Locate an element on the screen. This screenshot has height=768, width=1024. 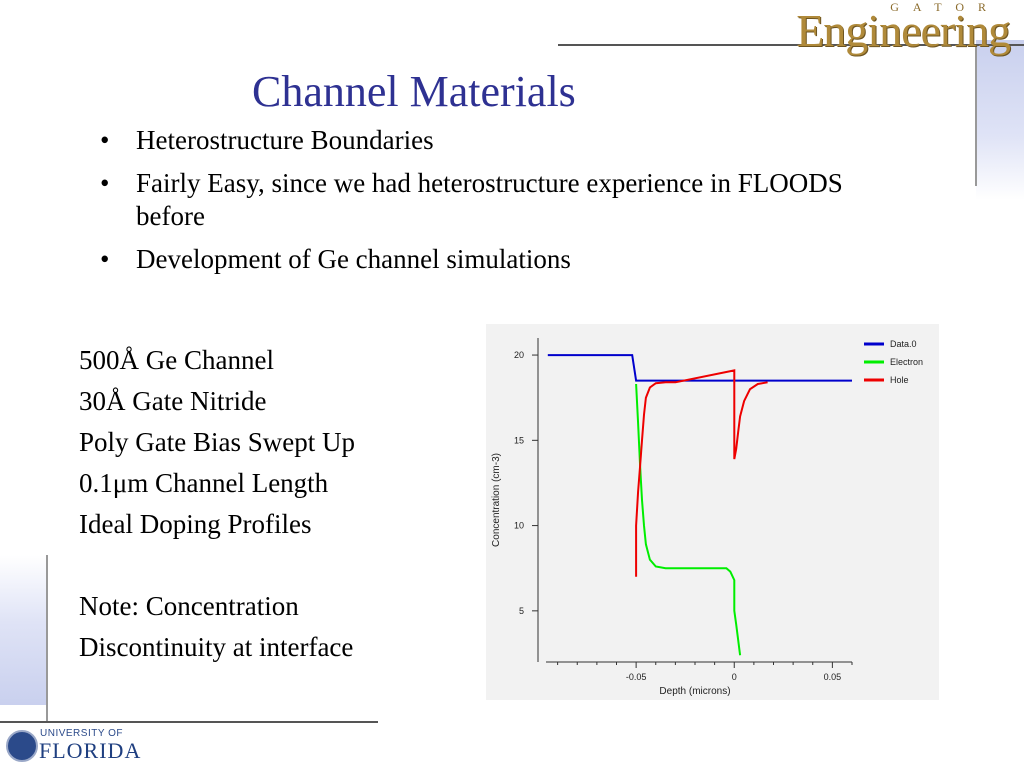
y-tick-label: 5 is located at coordinates (521, 611).